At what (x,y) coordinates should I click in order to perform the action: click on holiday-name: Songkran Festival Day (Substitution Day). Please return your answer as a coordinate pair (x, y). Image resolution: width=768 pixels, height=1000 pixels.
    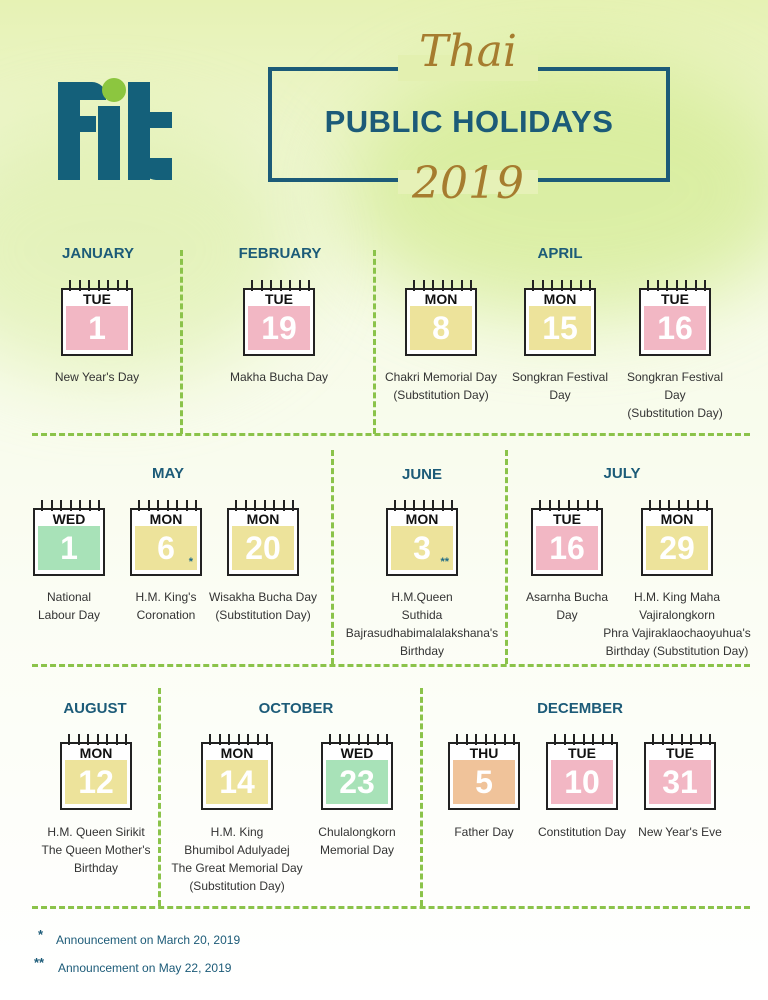
    Looking at the image, I should click on (675, 395).